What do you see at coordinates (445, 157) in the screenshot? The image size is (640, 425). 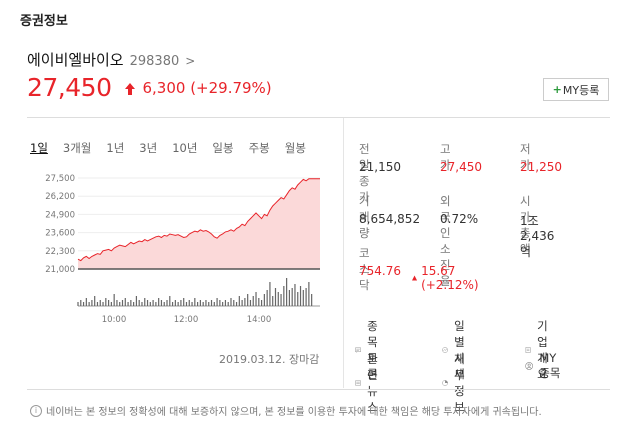 I see `high-label: 고가` at bounding box center [445, 157].